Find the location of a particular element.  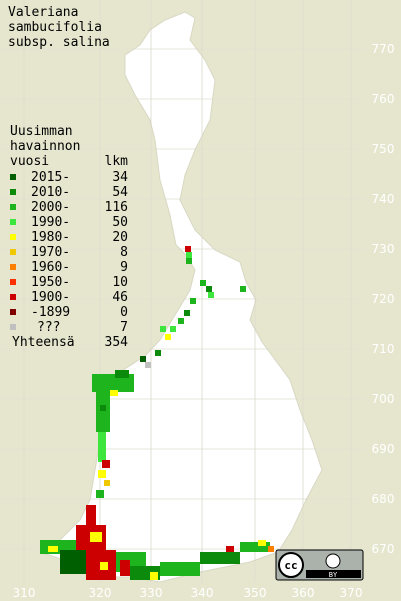

legend-count: 9 is located at coordinates (124, 267).